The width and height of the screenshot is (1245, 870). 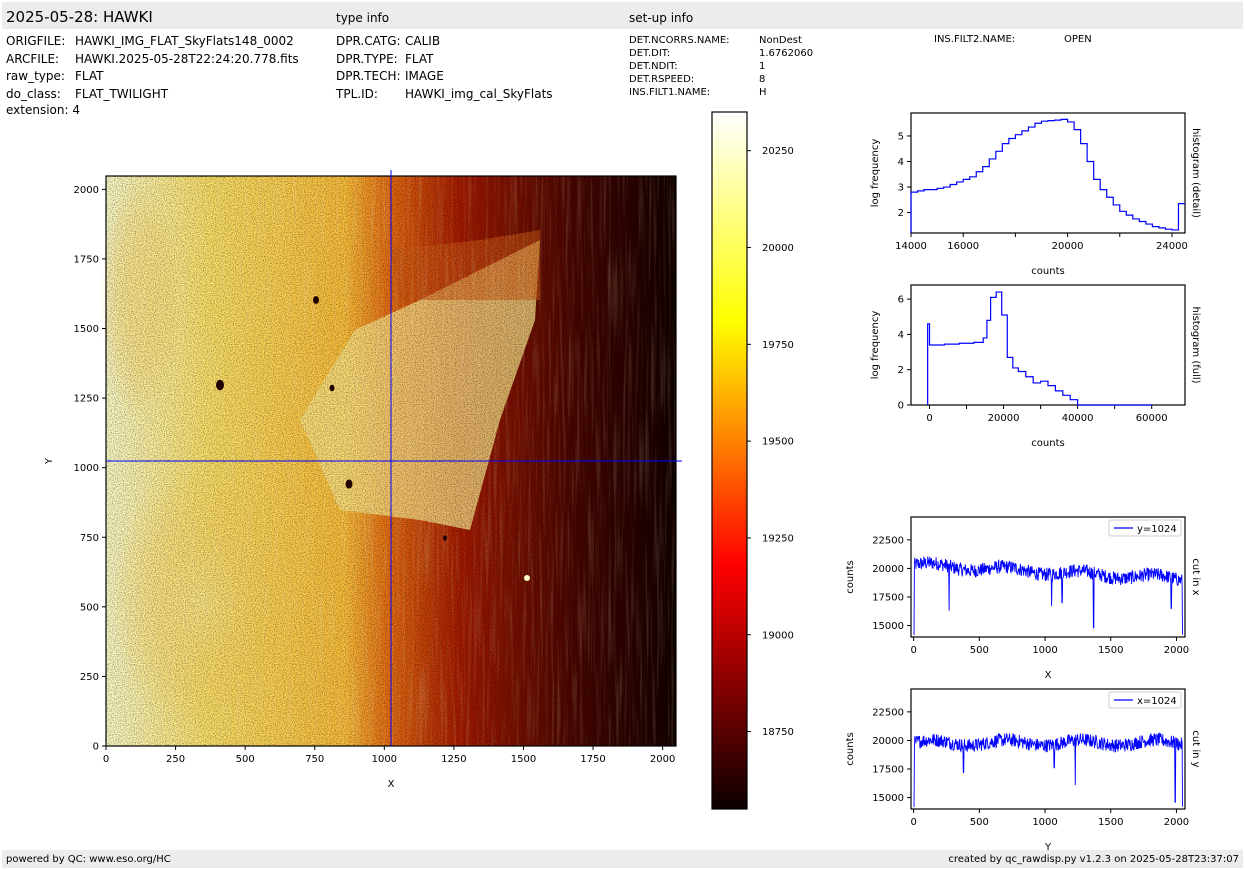 What do you see at coordinates (37, 110) in the screenshot?
I see `extension-key: extension:` at bounding box center [37, 110].